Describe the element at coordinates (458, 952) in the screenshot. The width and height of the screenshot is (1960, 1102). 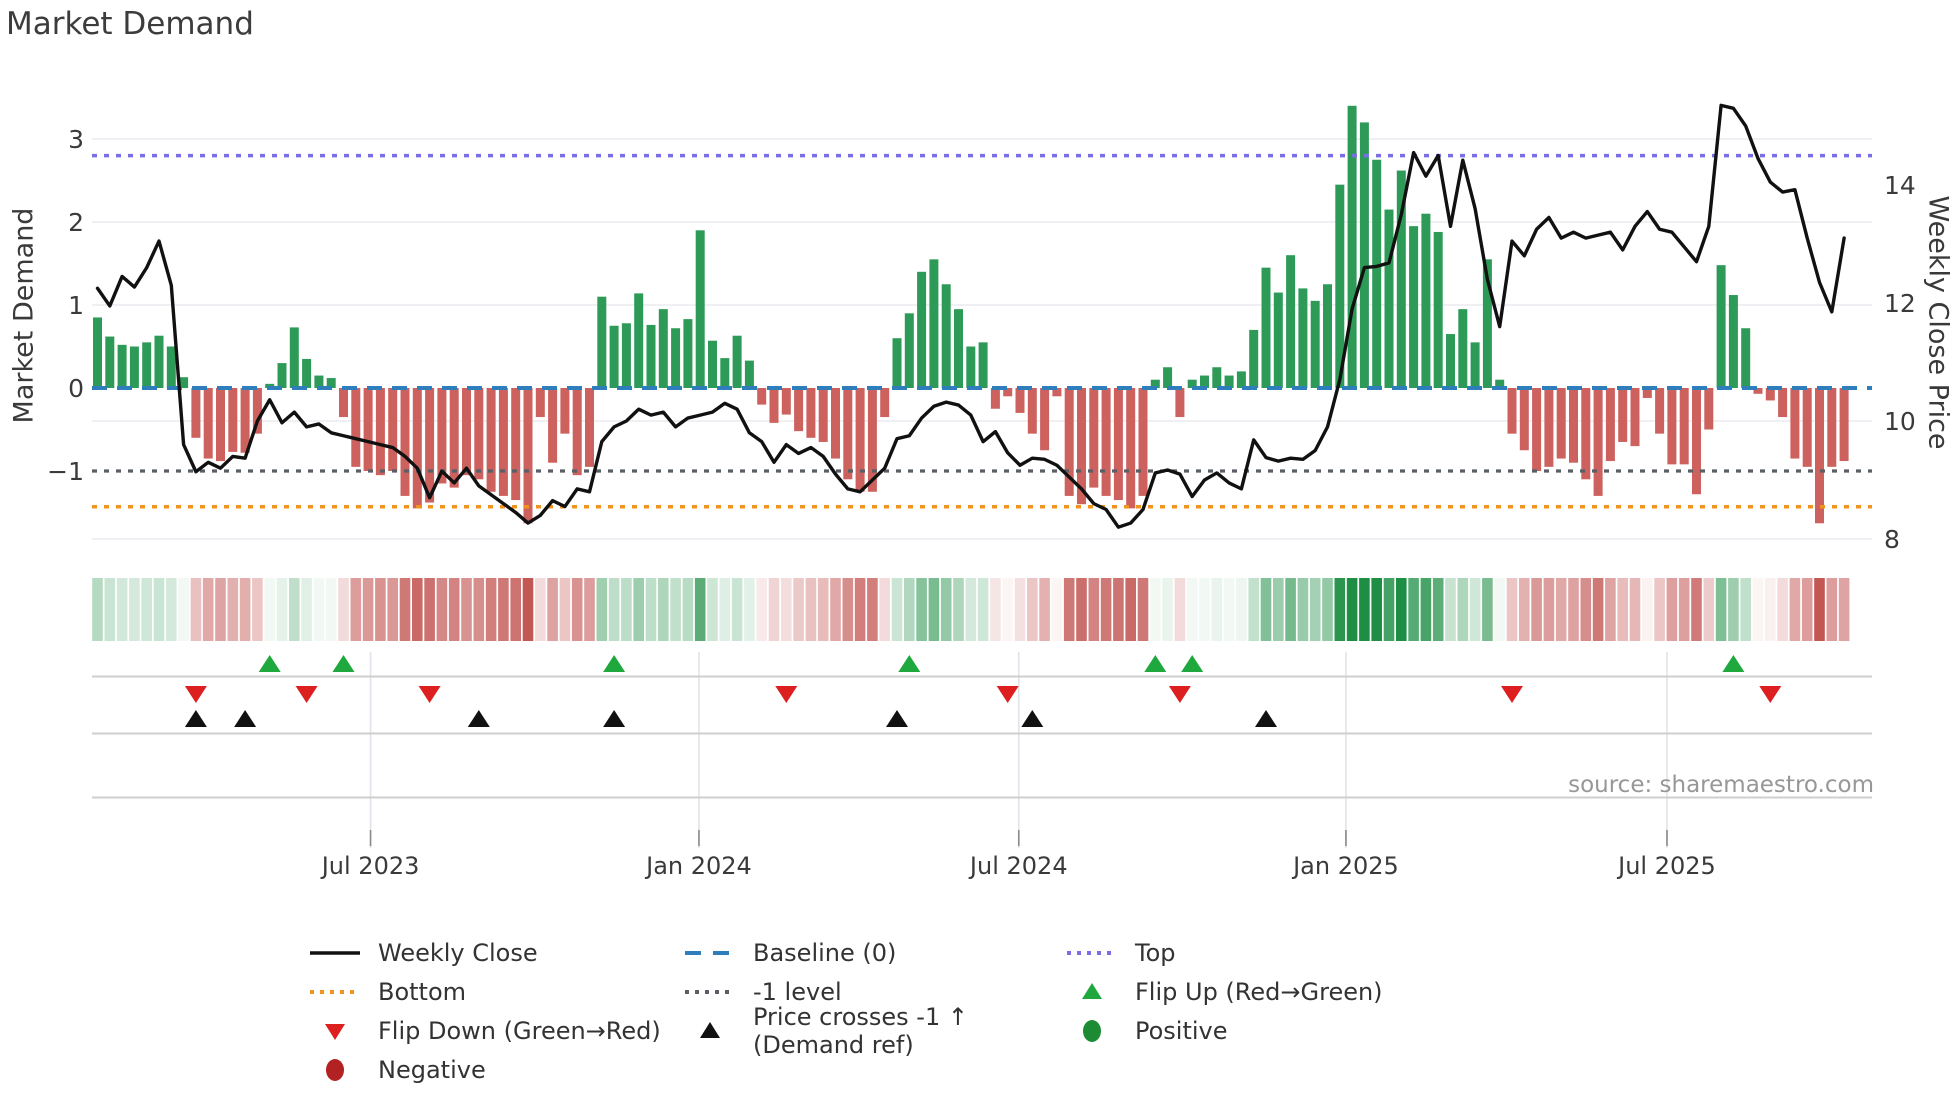
I see `legend-label-weekly-close: Weekly Close` at that location.